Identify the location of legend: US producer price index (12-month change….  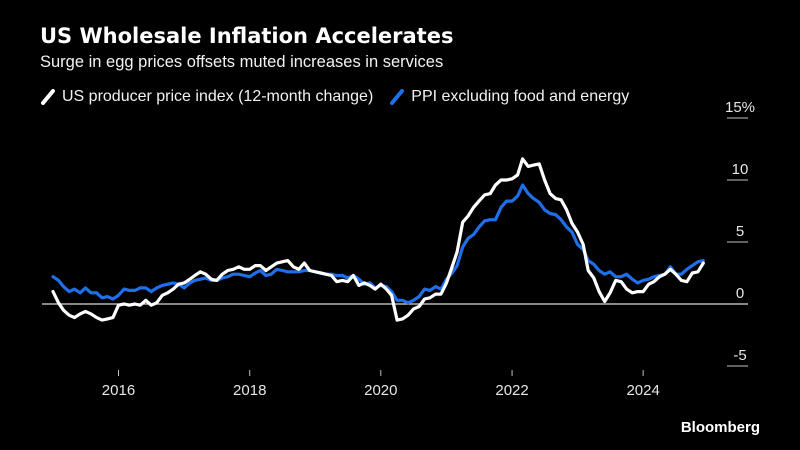
(342, 97).